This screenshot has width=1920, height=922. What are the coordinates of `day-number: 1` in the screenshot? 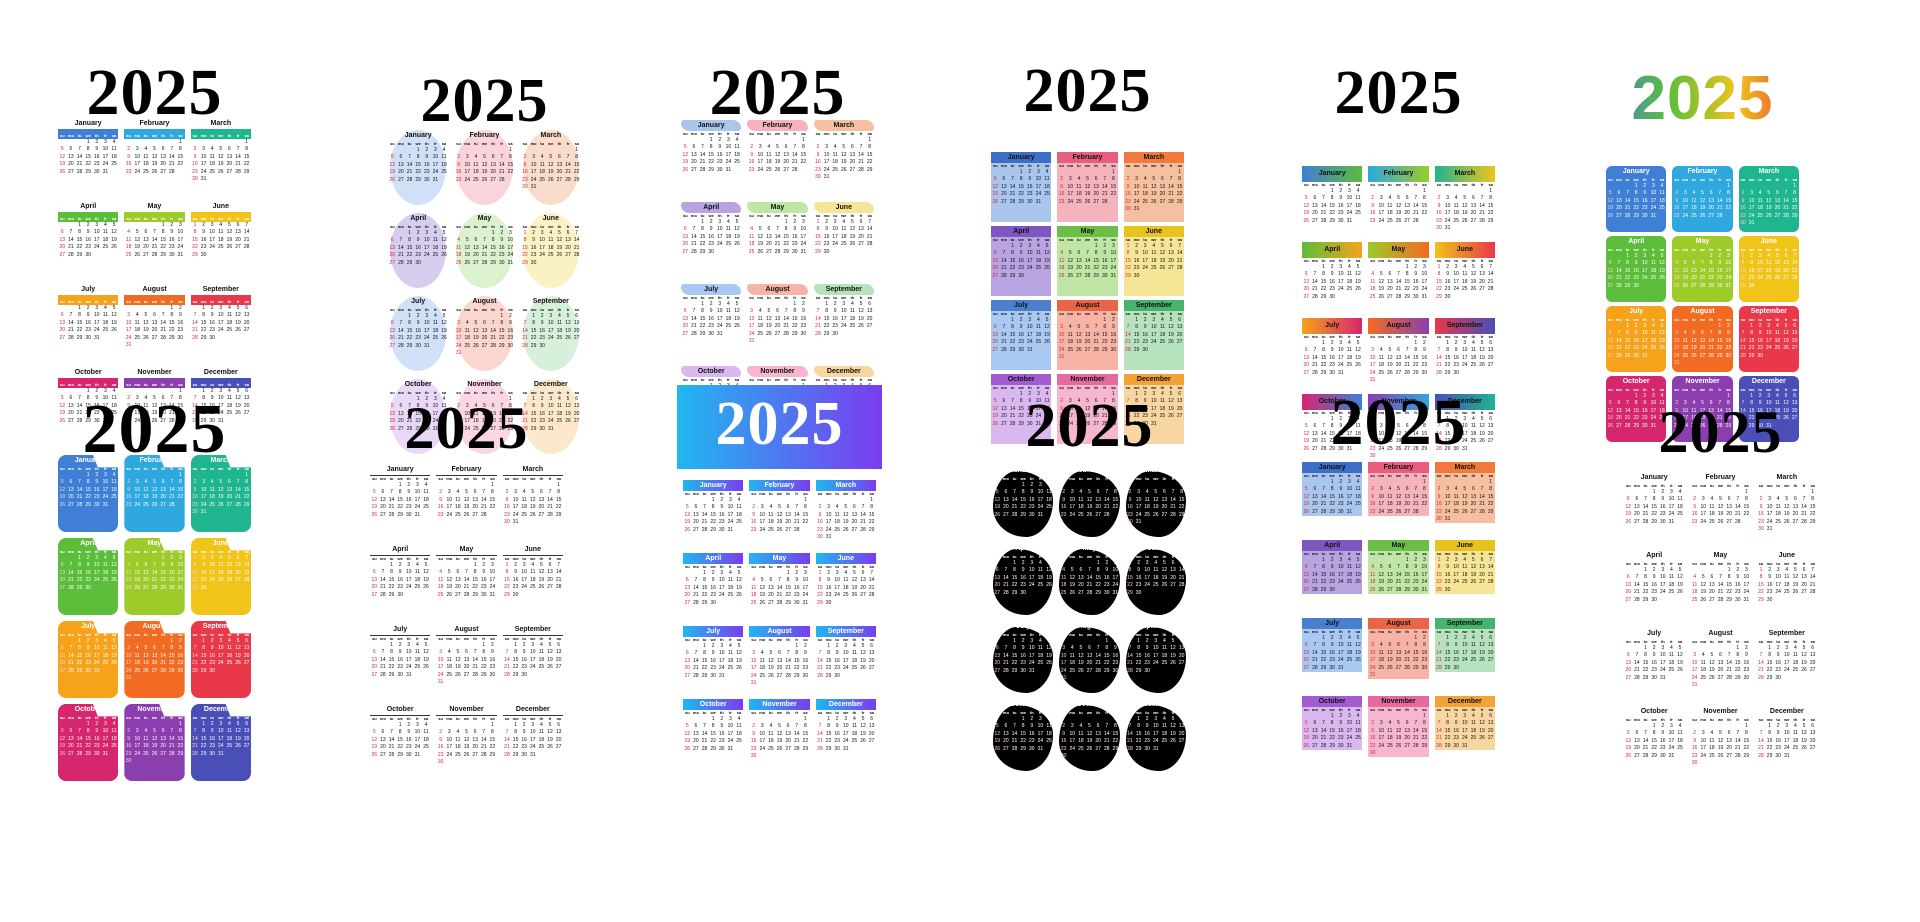 It's located at (203, 724).